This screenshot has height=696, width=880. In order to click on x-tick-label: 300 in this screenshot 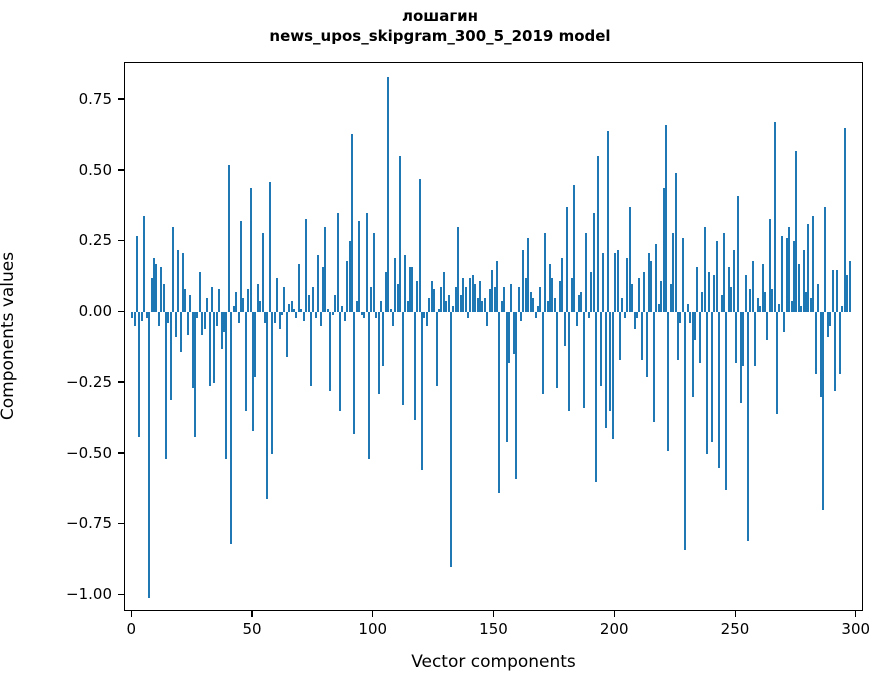, I will do `click(856, 629)`.